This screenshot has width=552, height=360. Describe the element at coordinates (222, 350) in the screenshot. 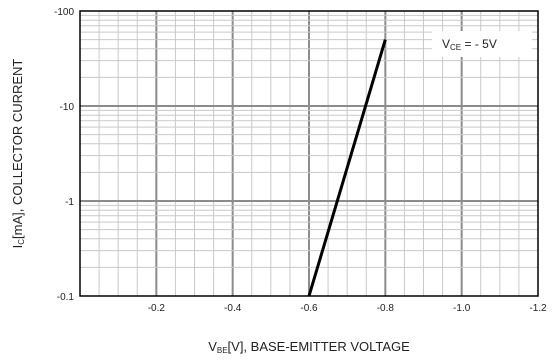

I see `x-axis-label-sub: BE` at that location.